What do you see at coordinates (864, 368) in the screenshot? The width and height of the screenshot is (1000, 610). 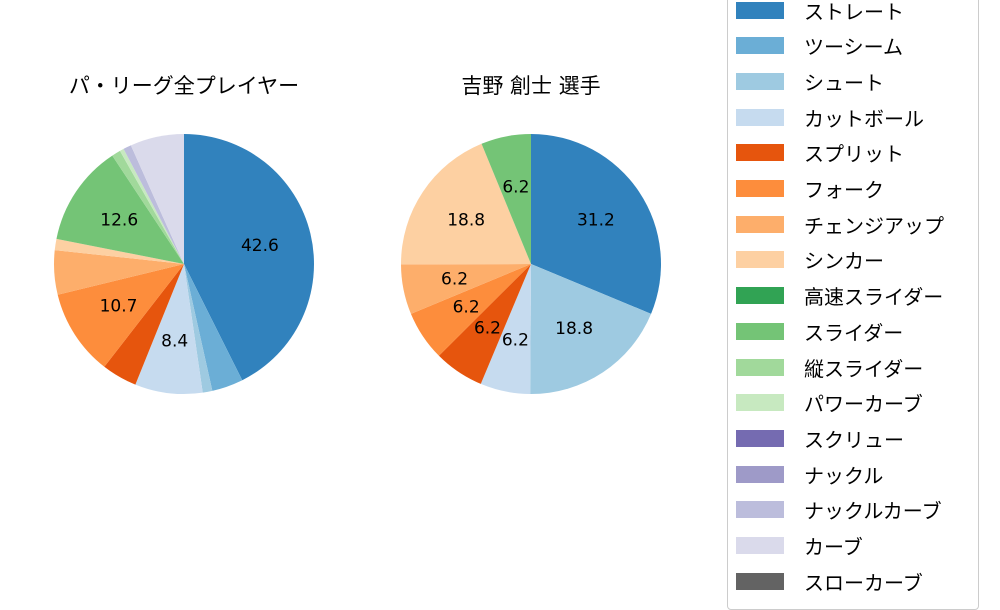 I see `legend-label: 縦スライダー` at bounding box center [864, 368].